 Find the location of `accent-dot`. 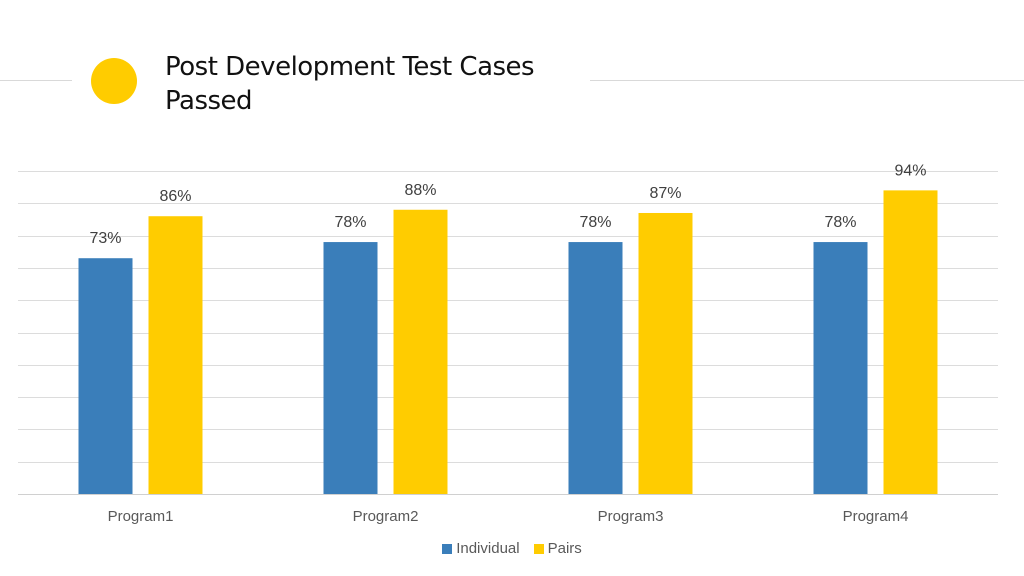

accent-dot is located at coordinates (114, 81).